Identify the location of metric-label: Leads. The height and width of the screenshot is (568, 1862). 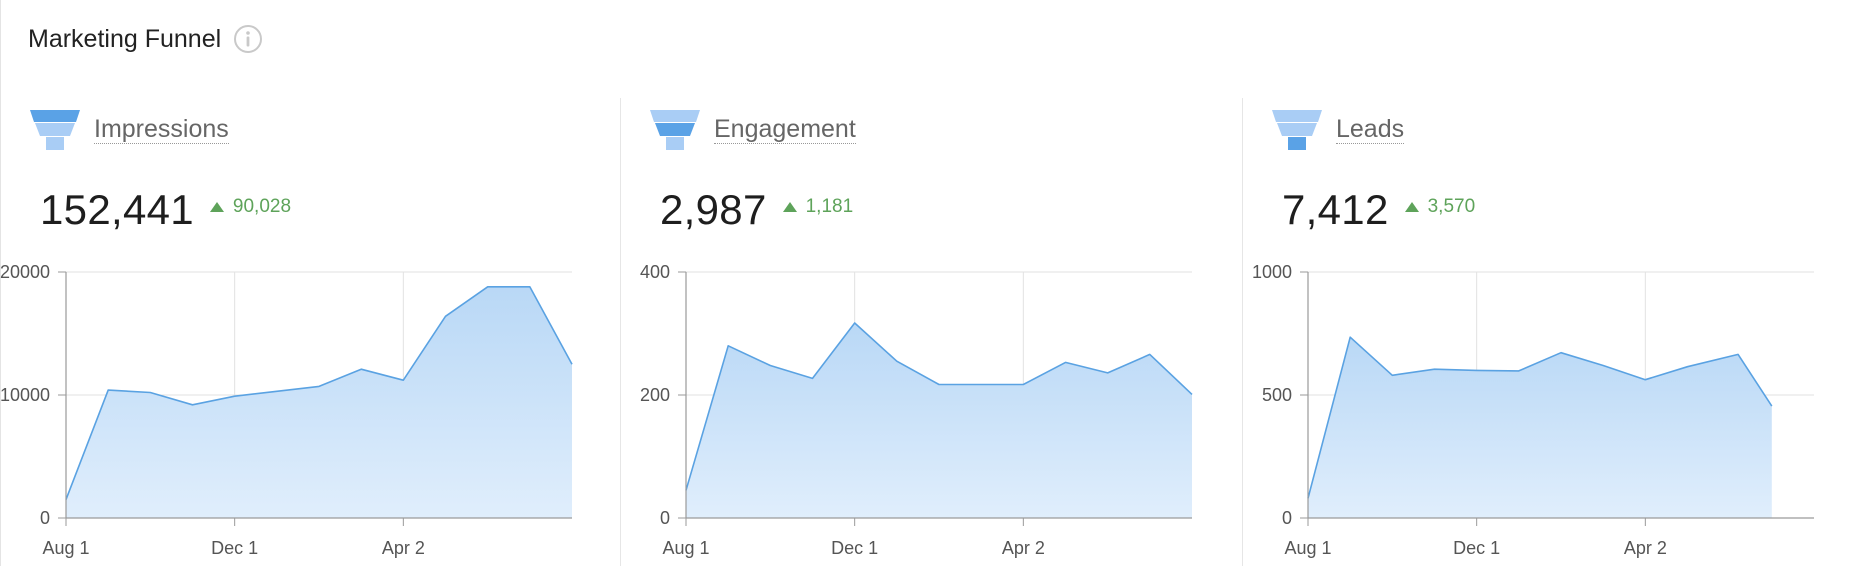
(1370, 130).